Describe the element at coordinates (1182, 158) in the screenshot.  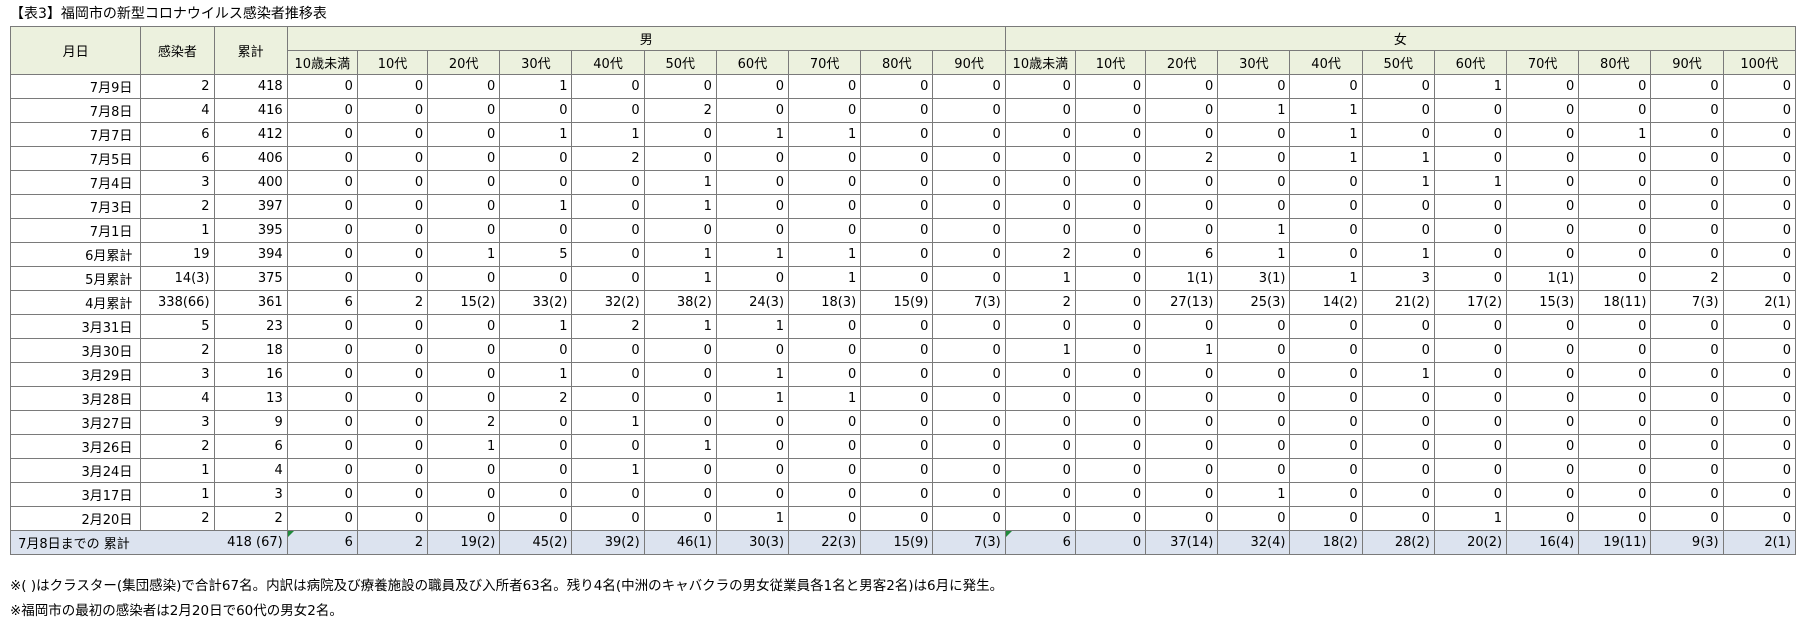
I see `row-female-count: 2` at that location.